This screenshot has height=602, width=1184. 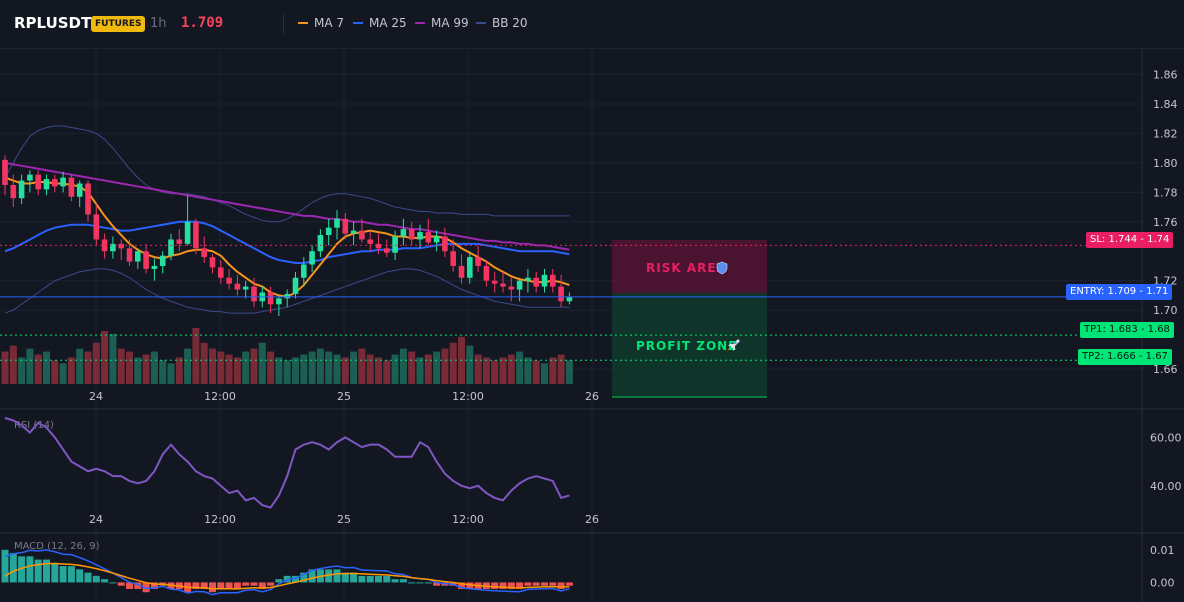 I want to click on legend-bb20: BB 20, so click(x=502, y=23).